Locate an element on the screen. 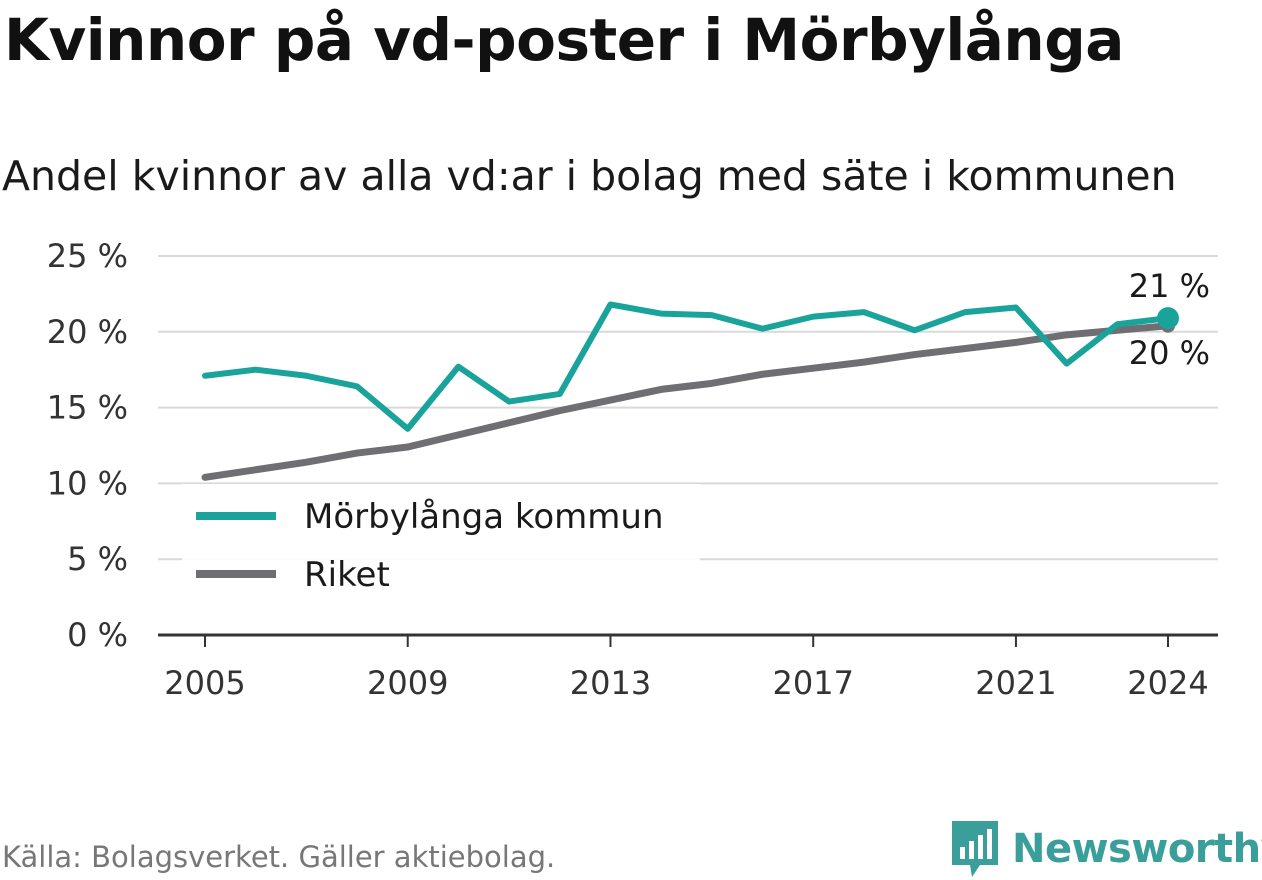  brand-logo: Newsworthy is located at coordinates (1106, 849).